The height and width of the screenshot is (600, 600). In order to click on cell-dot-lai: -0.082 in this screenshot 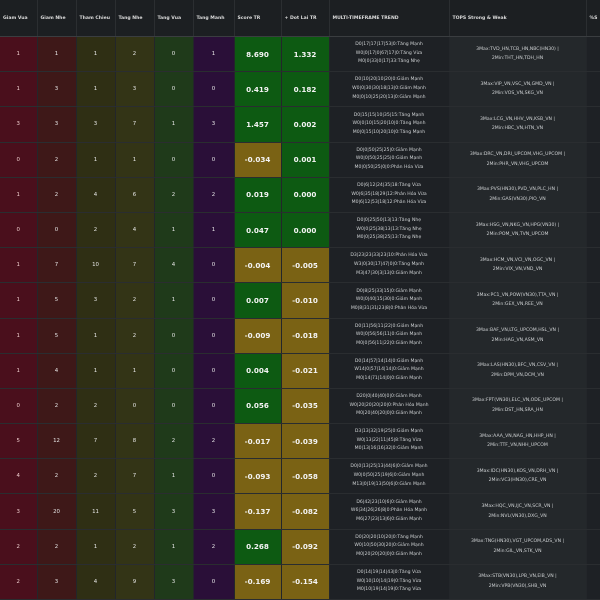, I will do `click(305, 511)`.